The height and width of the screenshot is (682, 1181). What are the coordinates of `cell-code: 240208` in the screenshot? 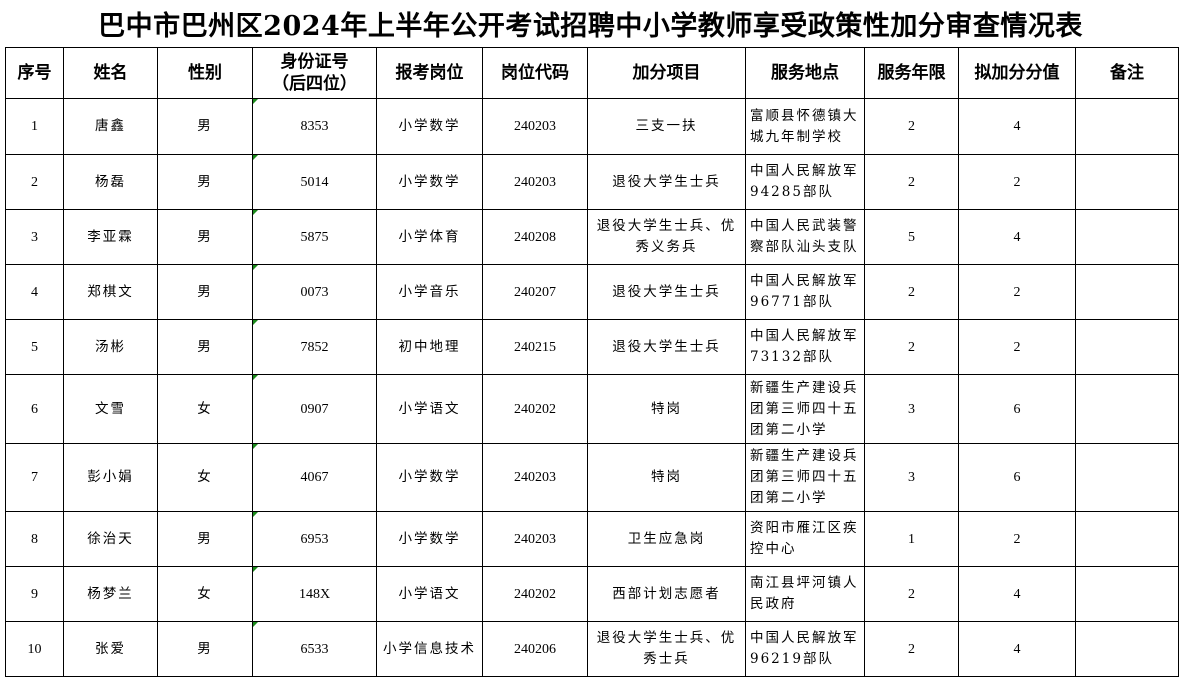 It's located at (535, 237).